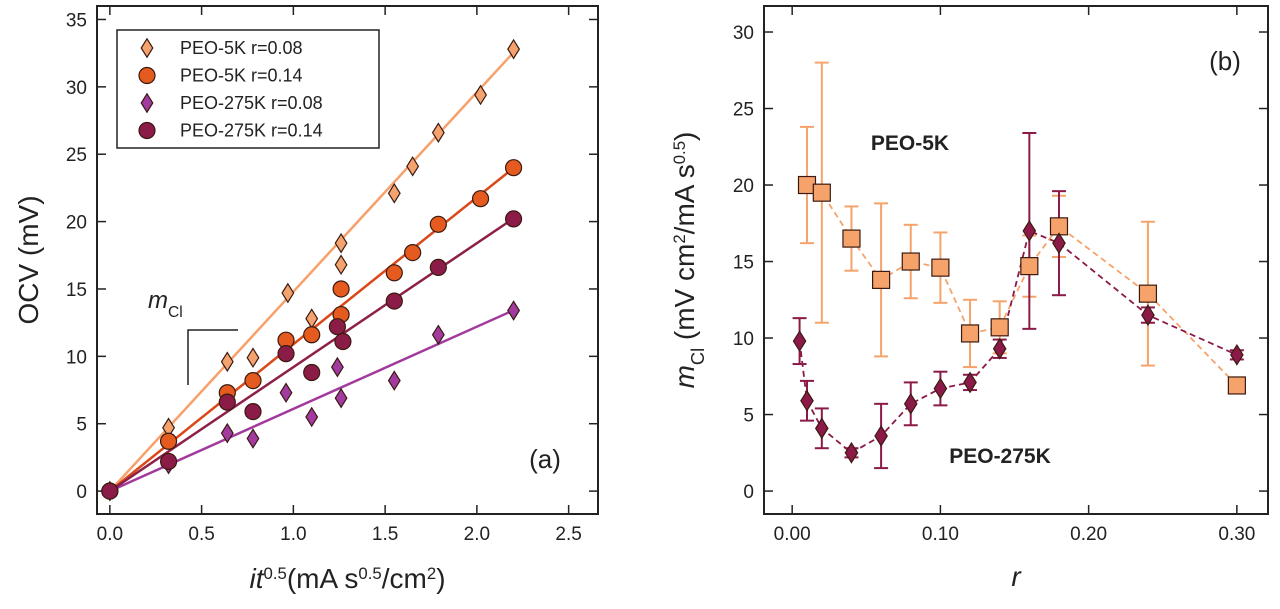 The height and width of the screenshot is (609, 1280). Describe the element at coordinates (940, 534) in the screenshot. I see `x-tick-label: 0.10` at that location.